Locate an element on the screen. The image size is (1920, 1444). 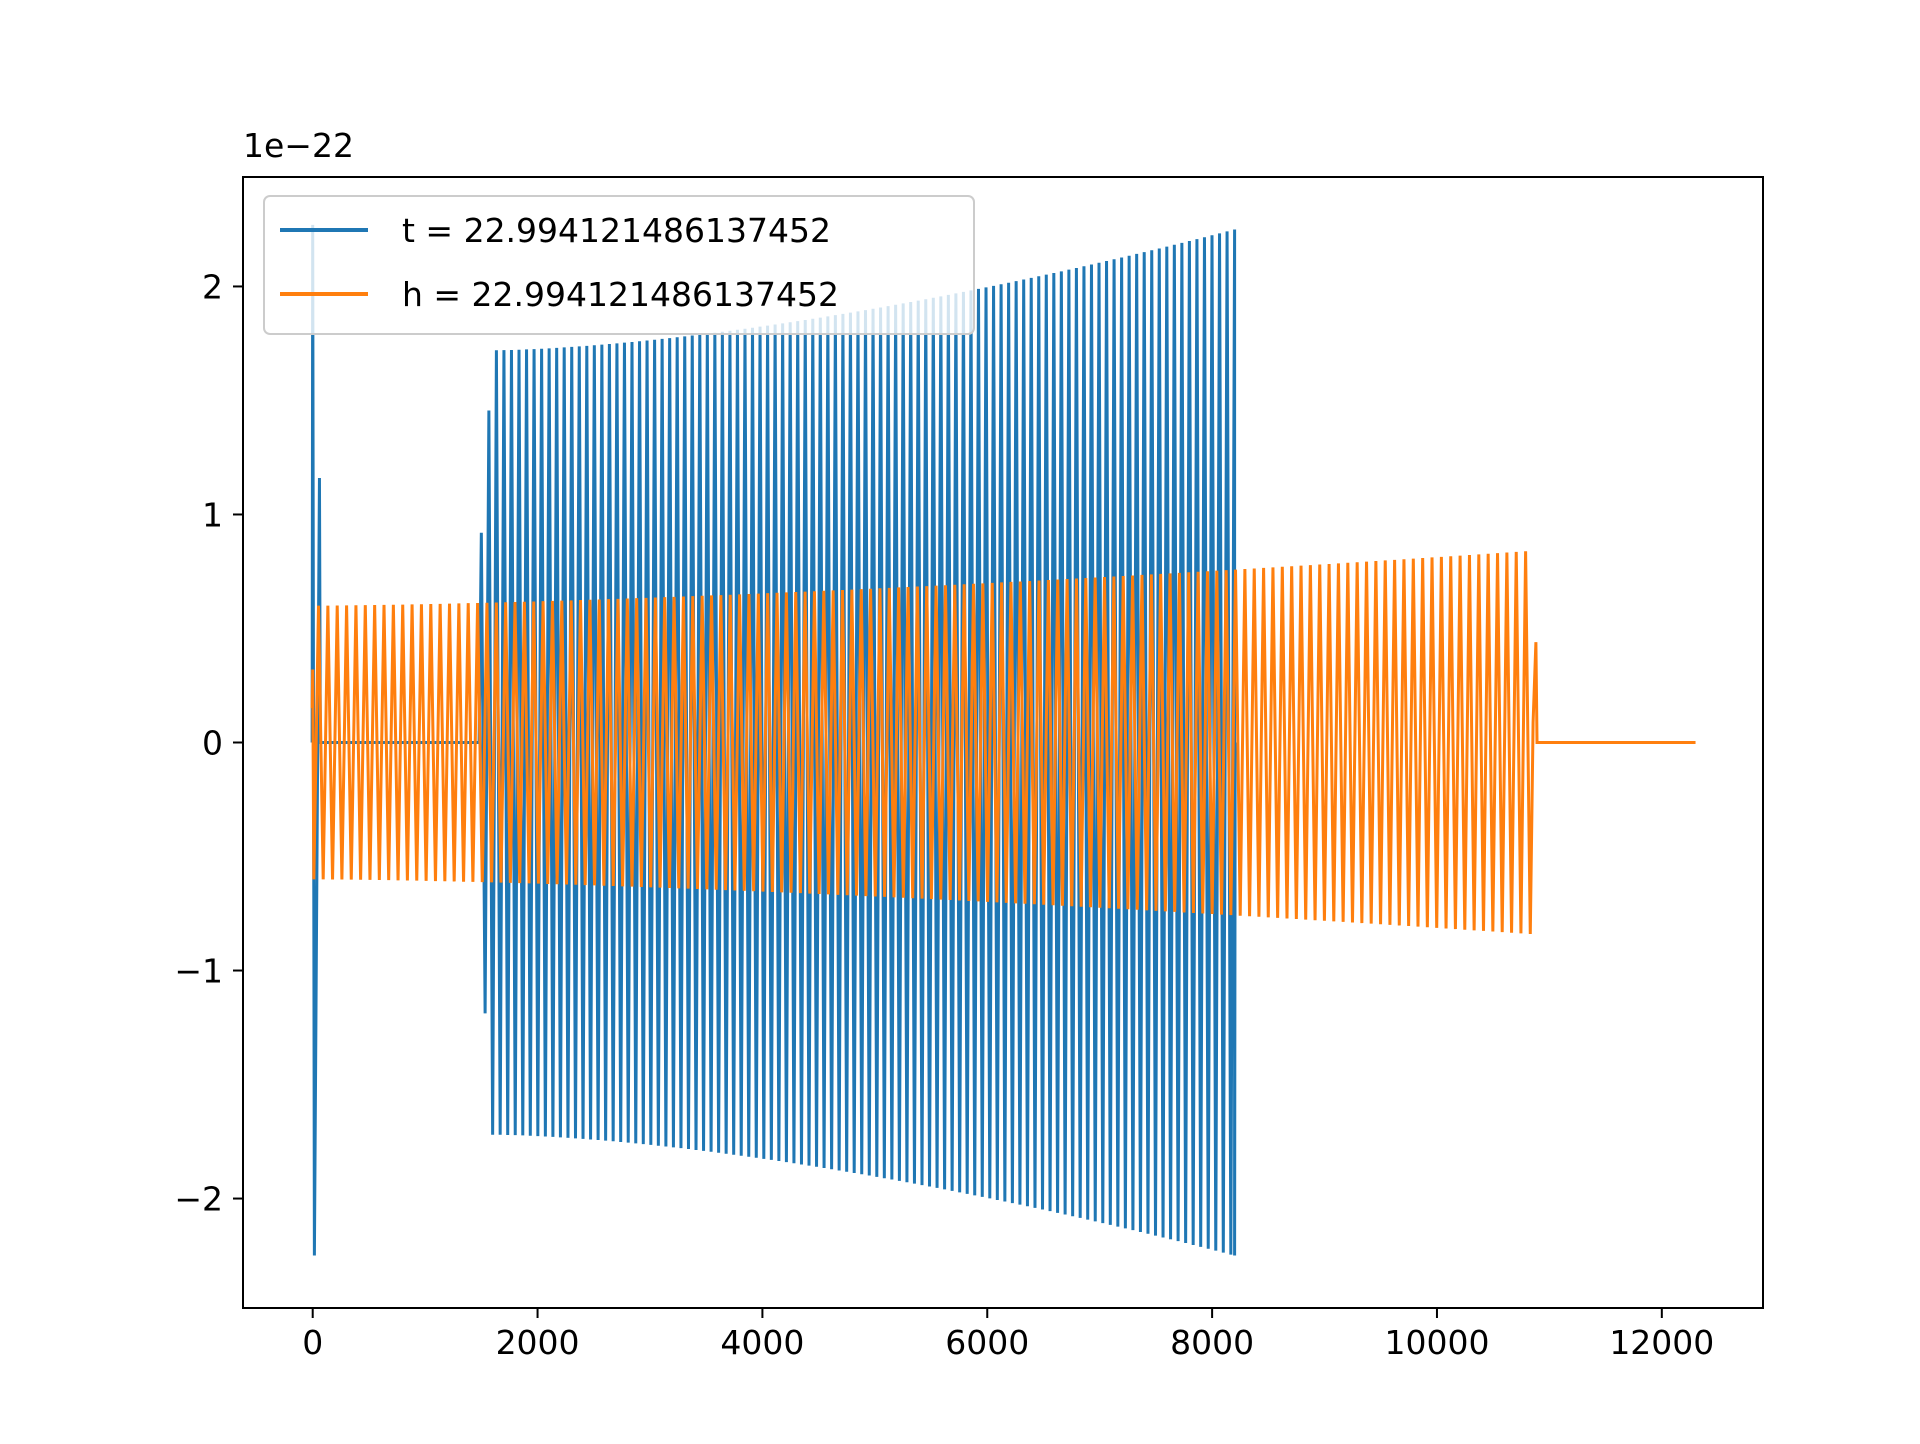
y-tick-label: −2 is located at coordinates (198, 1199).